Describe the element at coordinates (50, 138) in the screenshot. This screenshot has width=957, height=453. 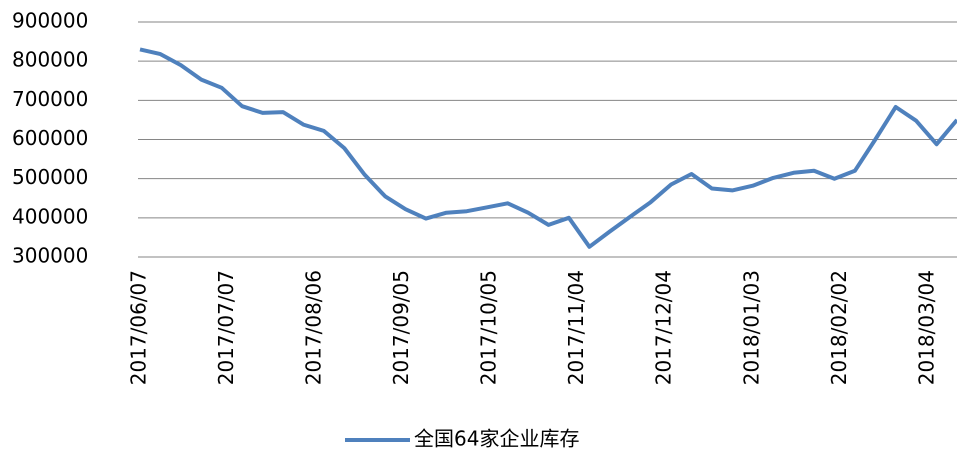
I see `y-tick-label: 600000` at that location.